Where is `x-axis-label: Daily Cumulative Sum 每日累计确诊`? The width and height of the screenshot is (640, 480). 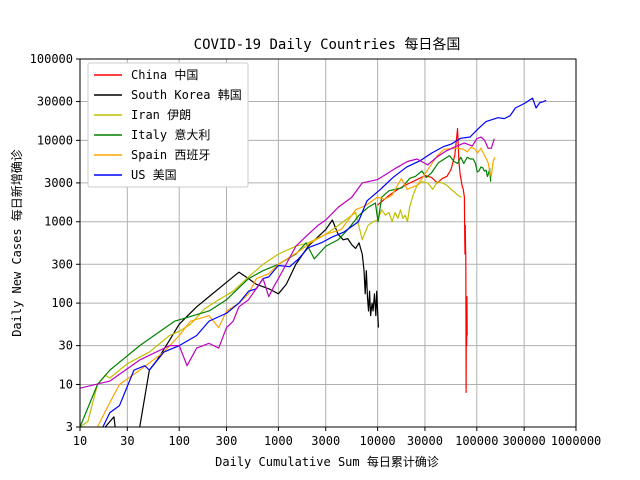 x-axis-label: Daily Cumulative Sum 每日累计确诊 is located at coordinates (327, 461).